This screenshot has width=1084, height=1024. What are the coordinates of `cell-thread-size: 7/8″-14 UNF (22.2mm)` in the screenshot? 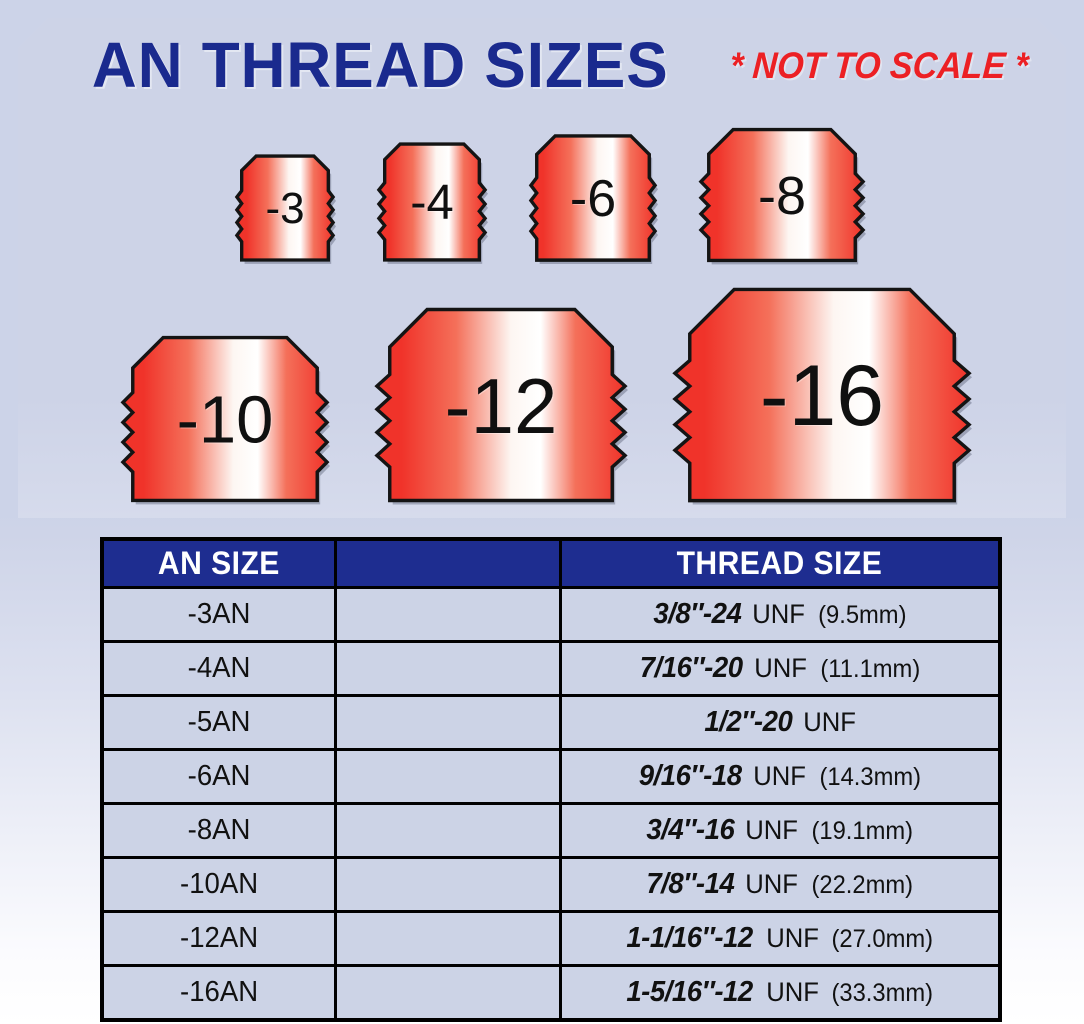 It's located at (780, 884).